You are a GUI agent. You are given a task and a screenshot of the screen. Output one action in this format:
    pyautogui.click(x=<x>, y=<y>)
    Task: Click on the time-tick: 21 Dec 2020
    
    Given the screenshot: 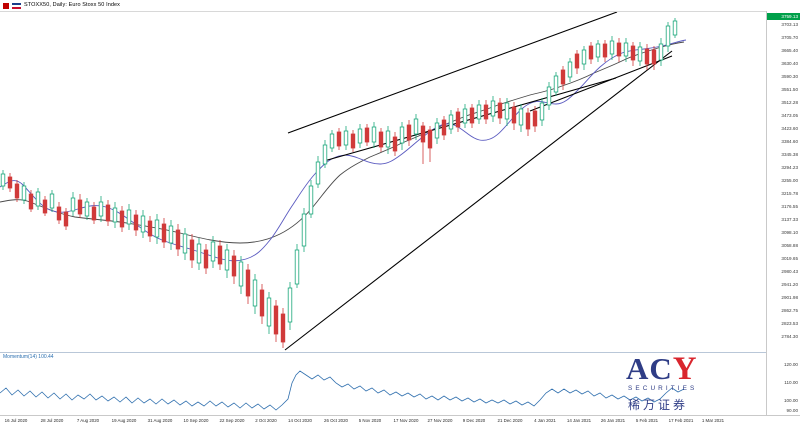 What is the action you would take?
    pyautogui.click(x=510, y=420)
    